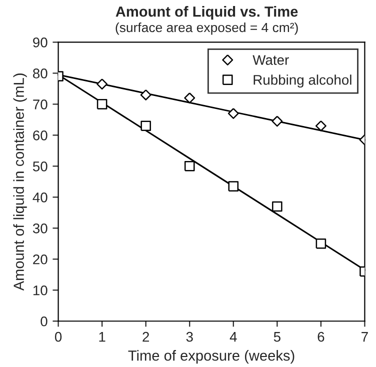 Image resolution: width=376 pixels, height=367 pixels. I want to click on x-tick-label: 4, so click(233, 337).